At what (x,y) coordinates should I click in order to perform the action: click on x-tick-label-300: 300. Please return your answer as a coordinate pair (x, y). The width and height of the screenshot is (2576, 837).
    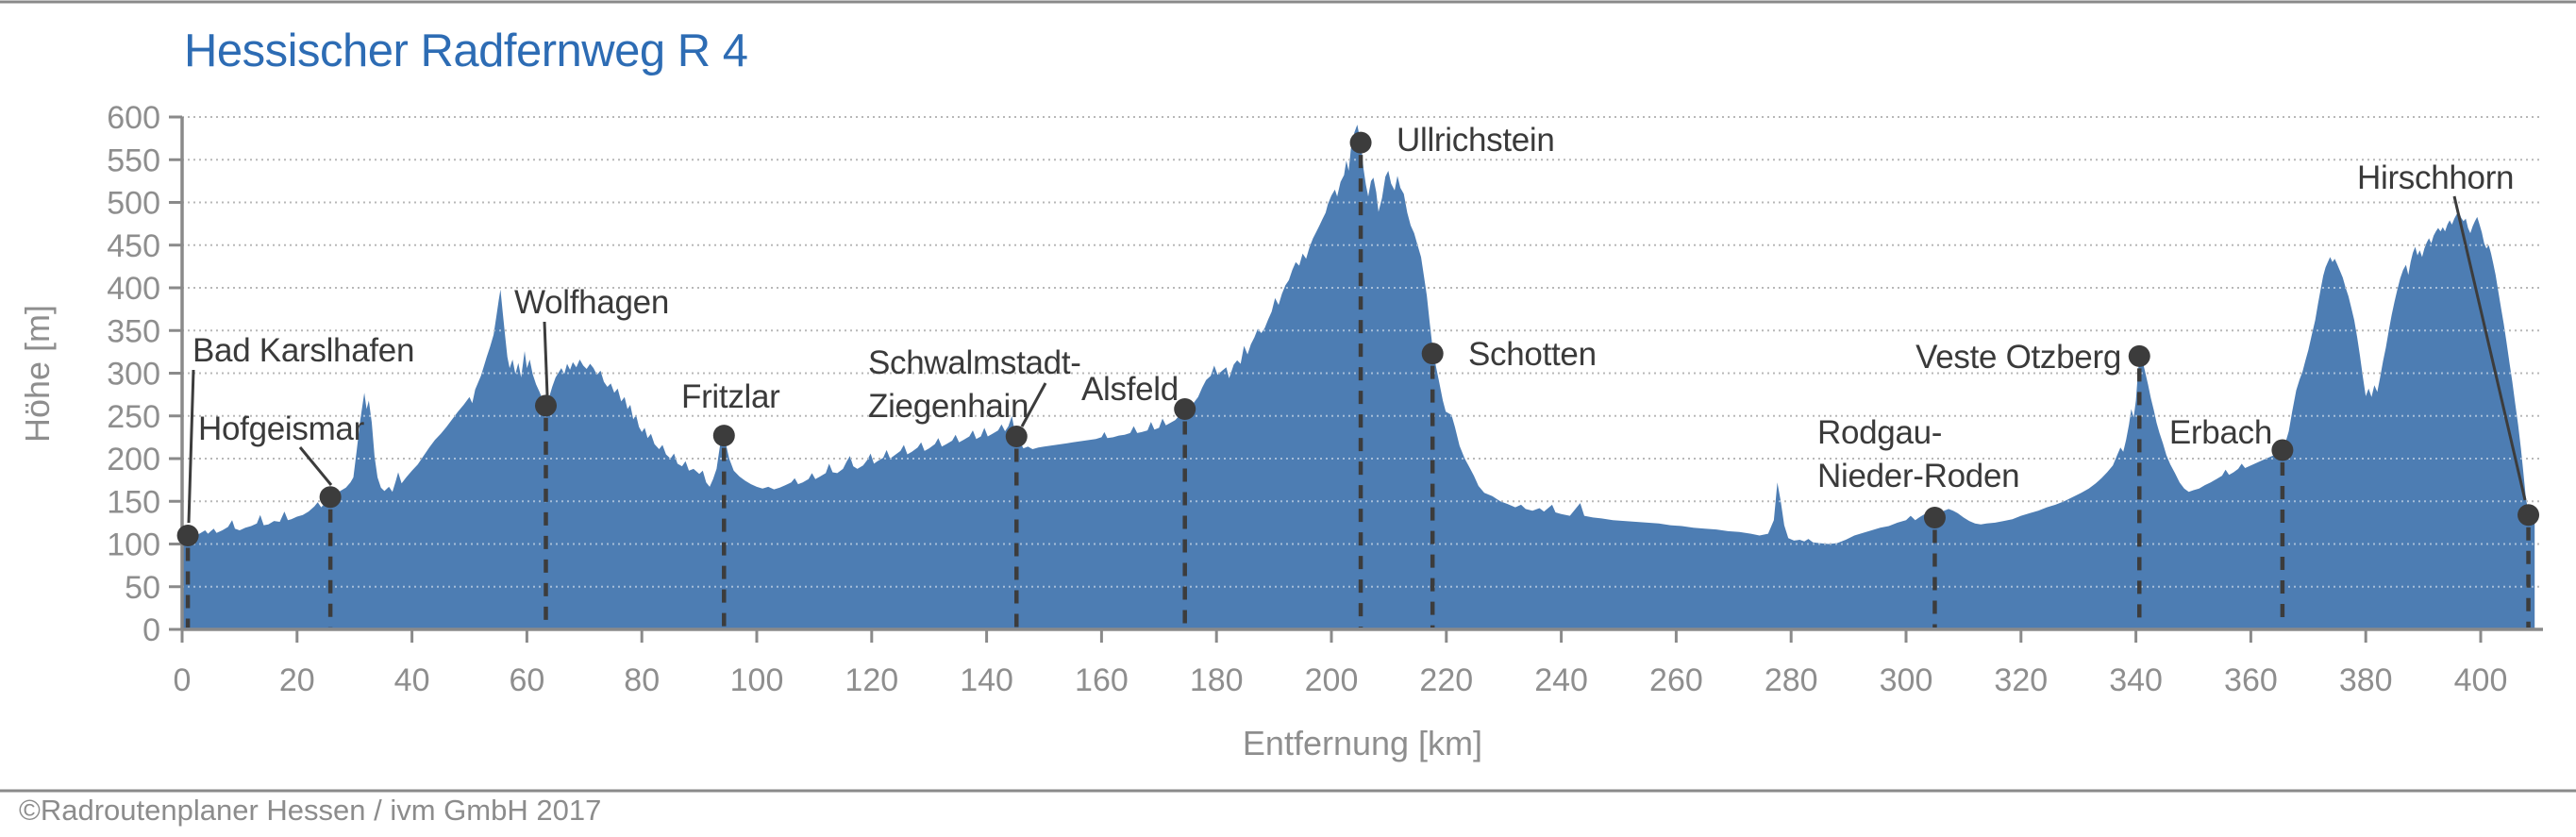
    Looking at the image, I should click on (1906, 680).